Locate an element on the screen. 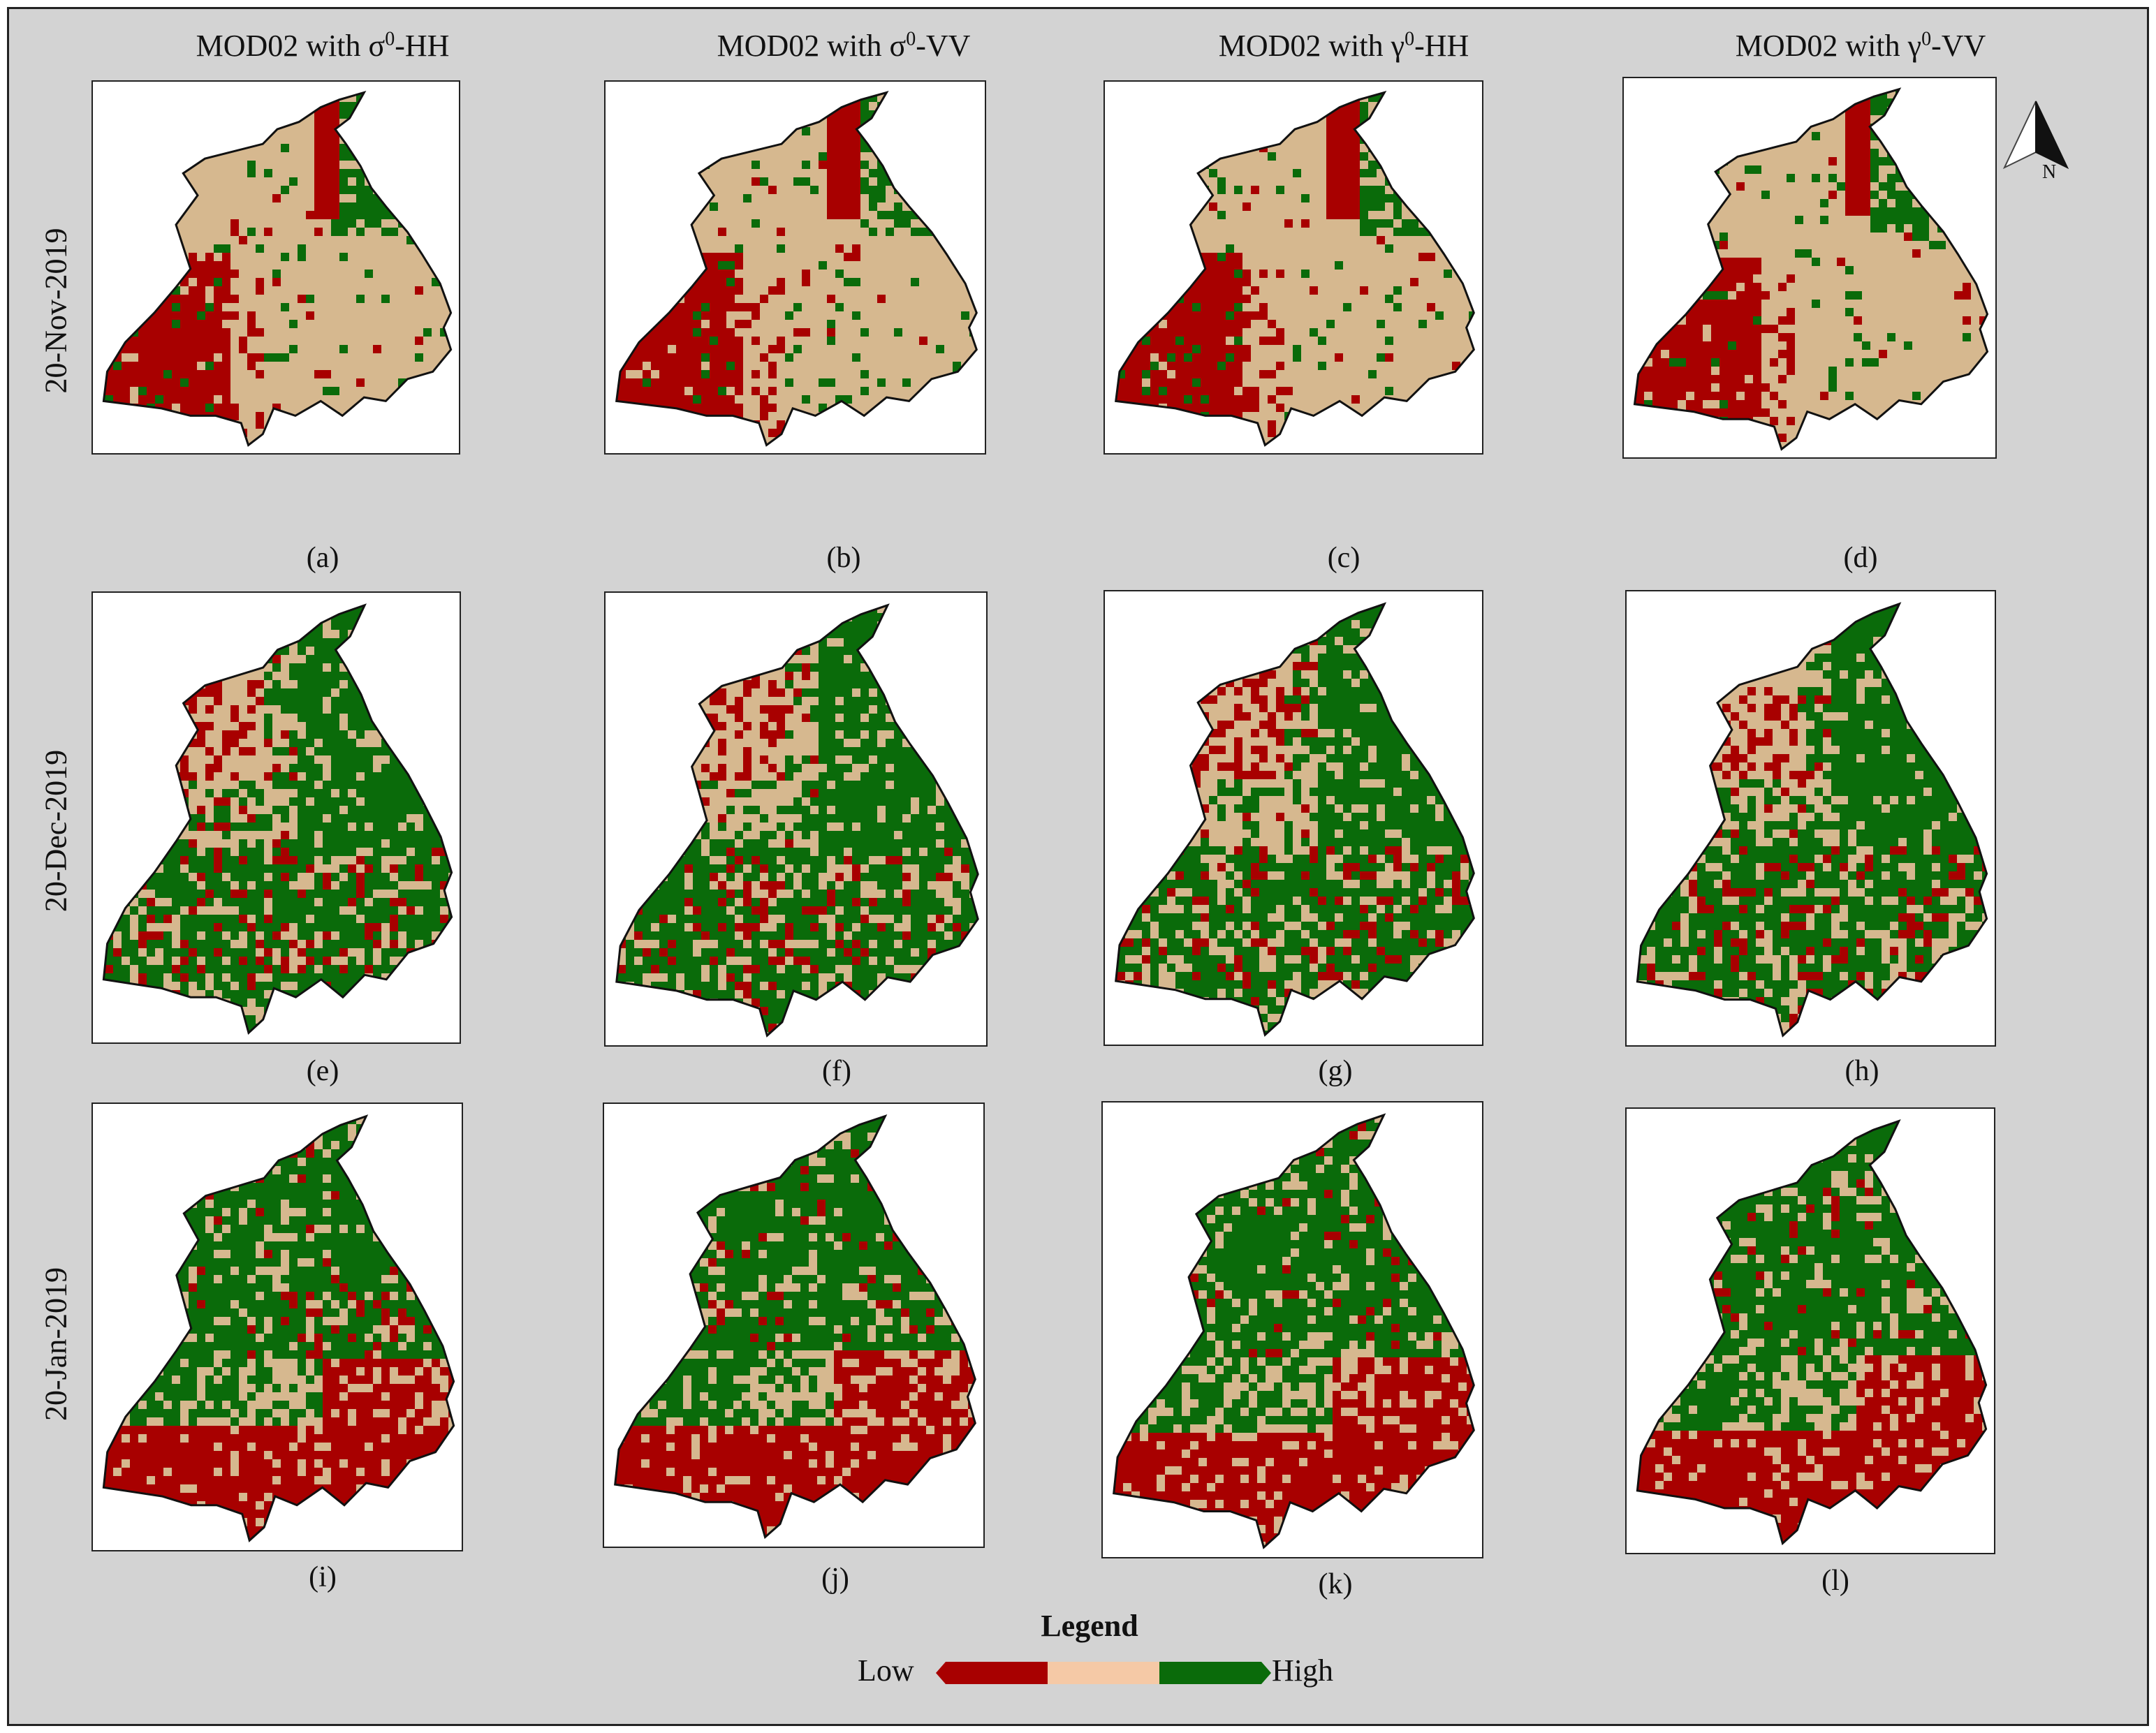  legend-color-ramp is located at coordinates (1103, 1674).